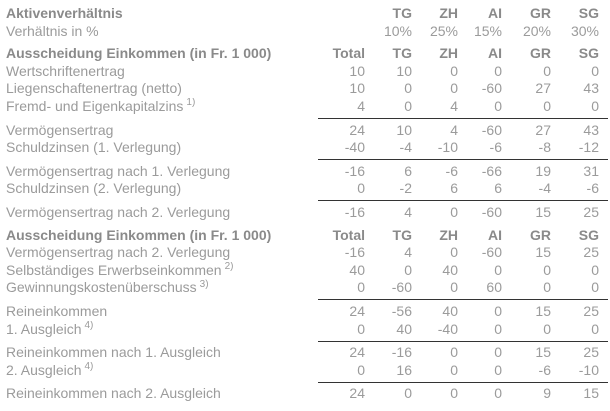 This screenshot has height=411, width=610. Describe the element at coordinates (305, 32) in the screenshot. I see `table-row: Verhältnis in % 10% 25% 15% 20% 30%` at that location.